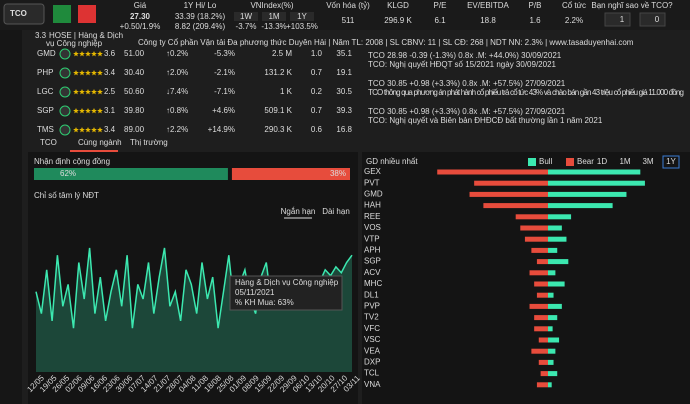 The height and width of the screenshot is (404, 690). Describe the element at coordinates (110, 72) in the screenshot. I see `peer-cell: 3.4` at that location.